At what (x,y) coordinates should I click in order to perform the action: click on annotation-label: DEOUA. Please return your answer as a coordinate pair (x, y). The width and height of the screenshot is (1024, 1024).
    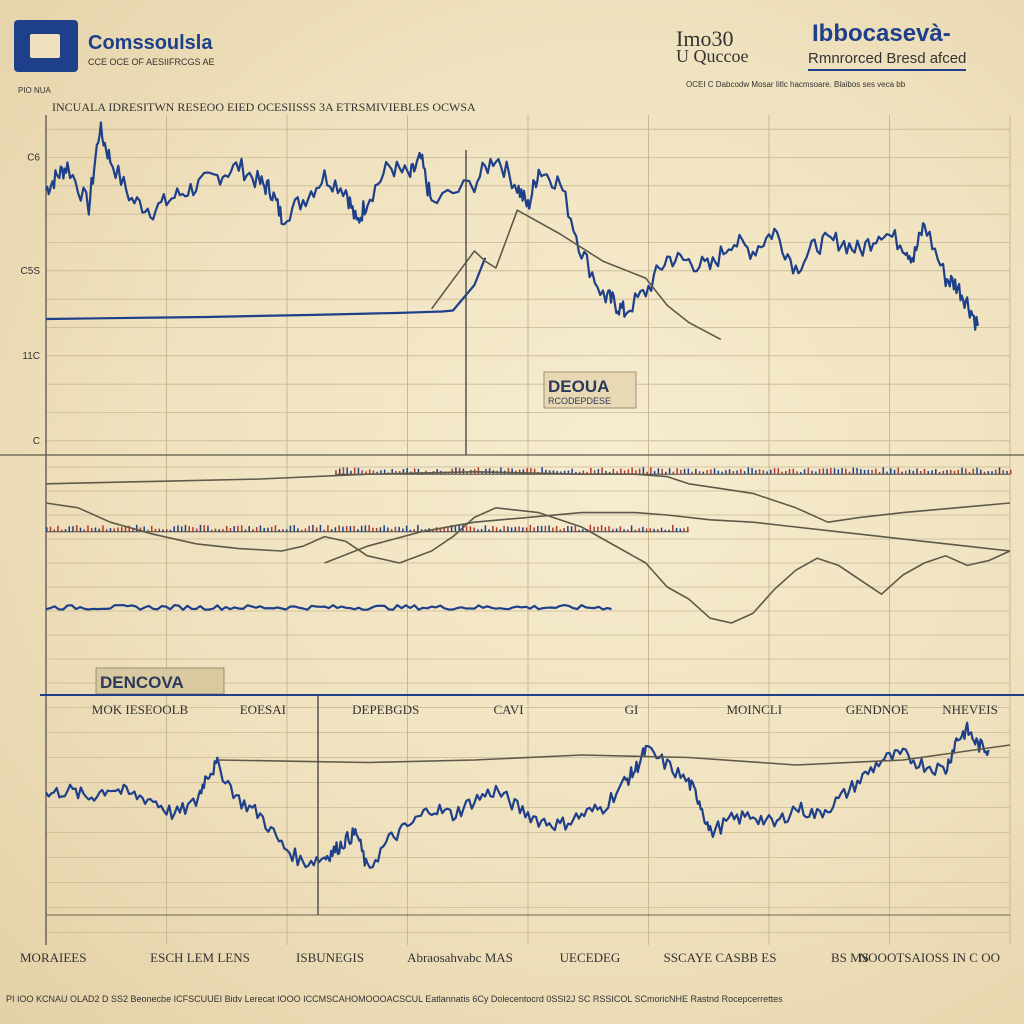
    Looking at the image, I should click on (578, 386).